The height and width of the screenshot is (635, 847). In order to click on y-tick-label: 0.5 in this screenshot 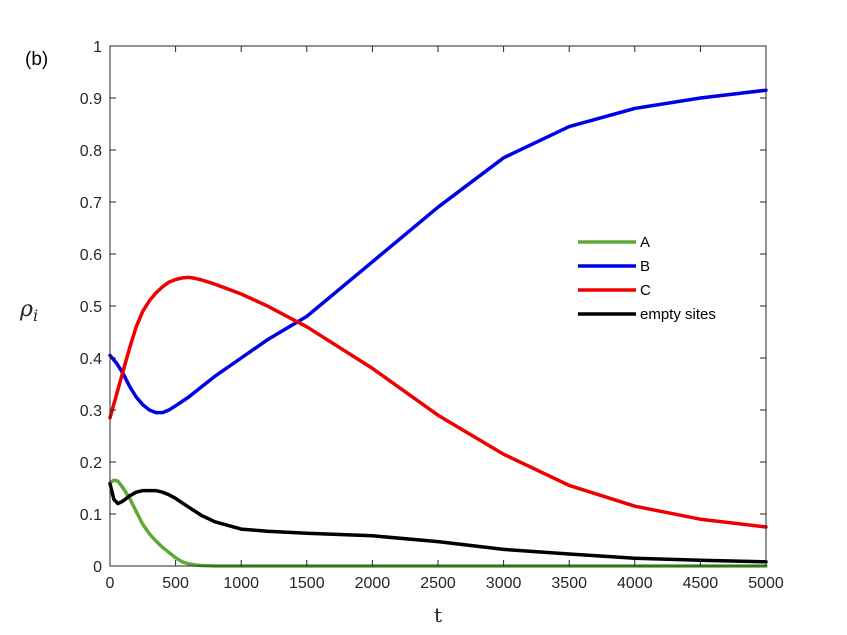, I will do `click(91, 307)`.